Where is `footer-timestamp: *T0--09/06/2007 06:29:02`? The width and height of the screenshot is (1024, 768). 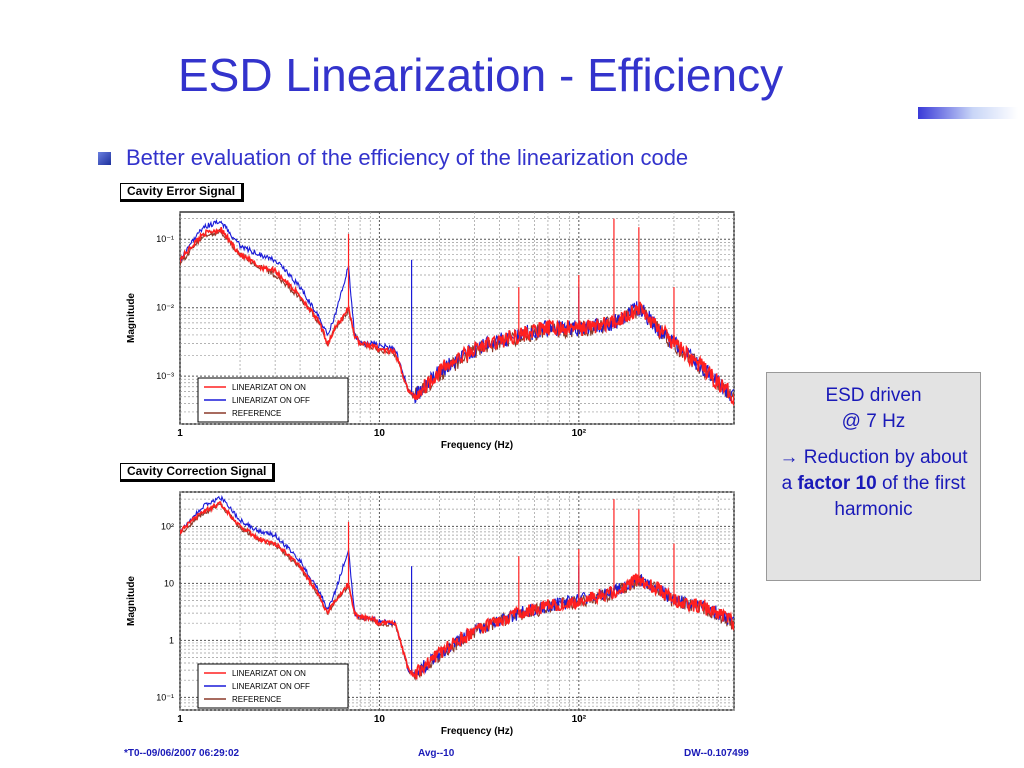 footer-timestamp: *T0--09/06/2007 06:29:02 is located at coordinates (182, 753).